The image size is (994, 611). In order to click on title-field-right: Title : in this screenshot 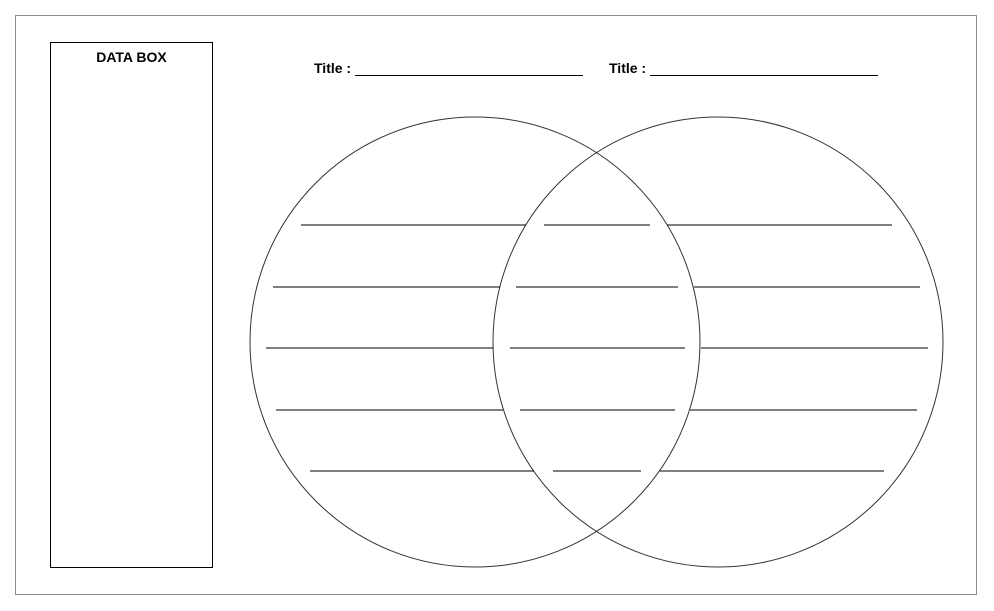, I will do `click(744, 68)`.